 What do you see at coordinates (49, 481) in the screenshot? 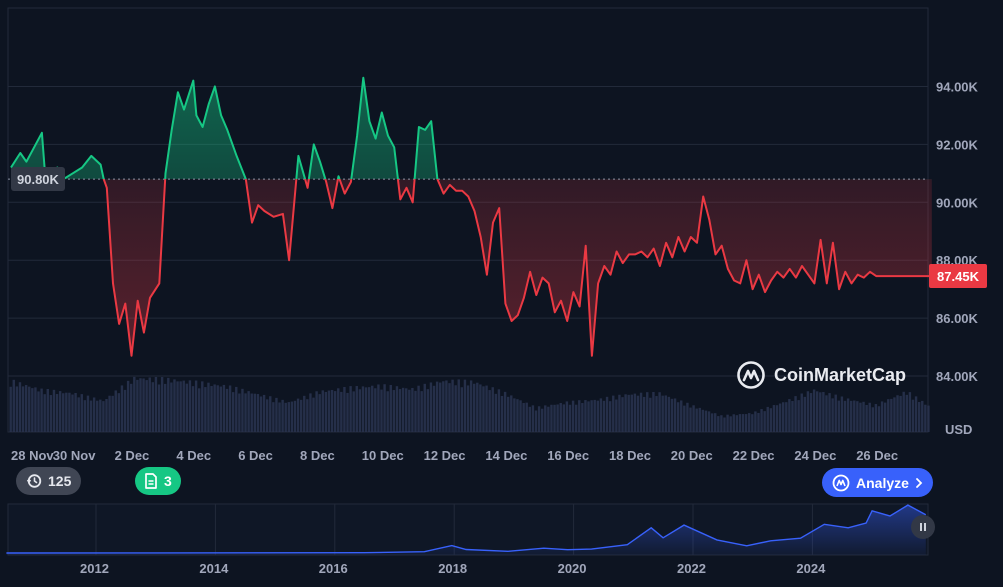
I see `alerts-badge: 125` at bounding box center [49, 481].